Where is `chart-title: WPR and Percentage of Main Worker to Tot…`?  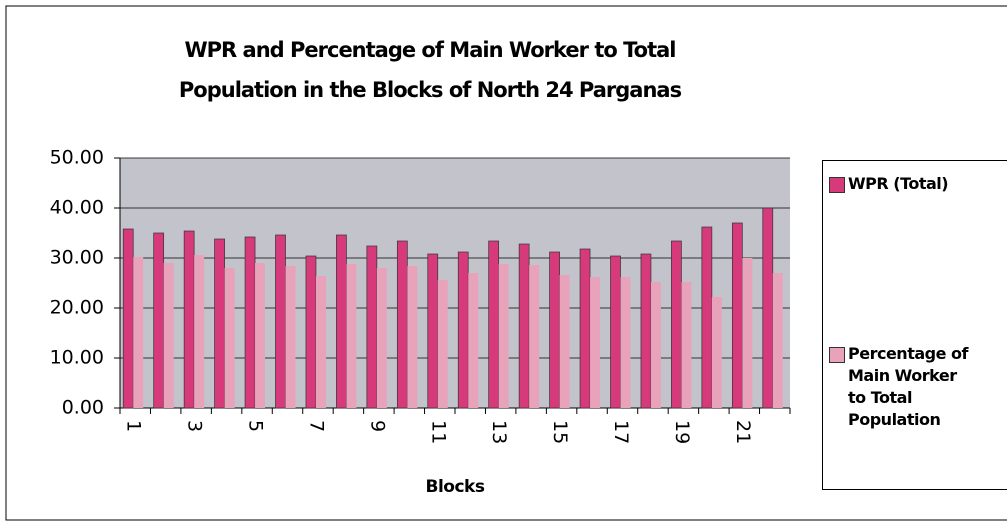 chart-title: WPR and Percentage of Main Worker to Tot… is located at coordinates (430, 70).